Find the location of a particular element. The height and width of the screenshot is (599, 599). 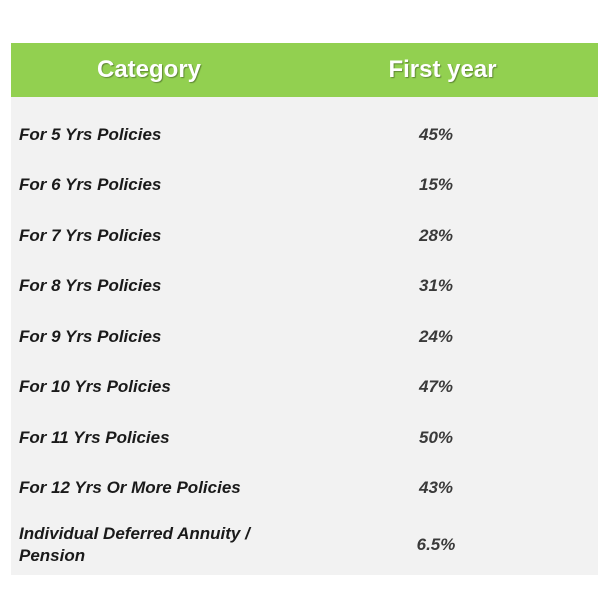

table-row: For 9 Yrs Policies 24% is located at coordinates (304, 337).